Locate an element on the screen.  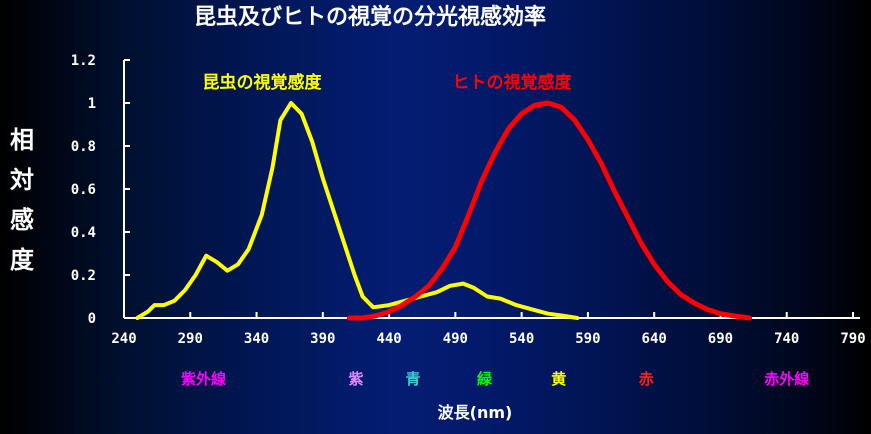
x-tick-label: 390 is located at coordinates (322, 339).